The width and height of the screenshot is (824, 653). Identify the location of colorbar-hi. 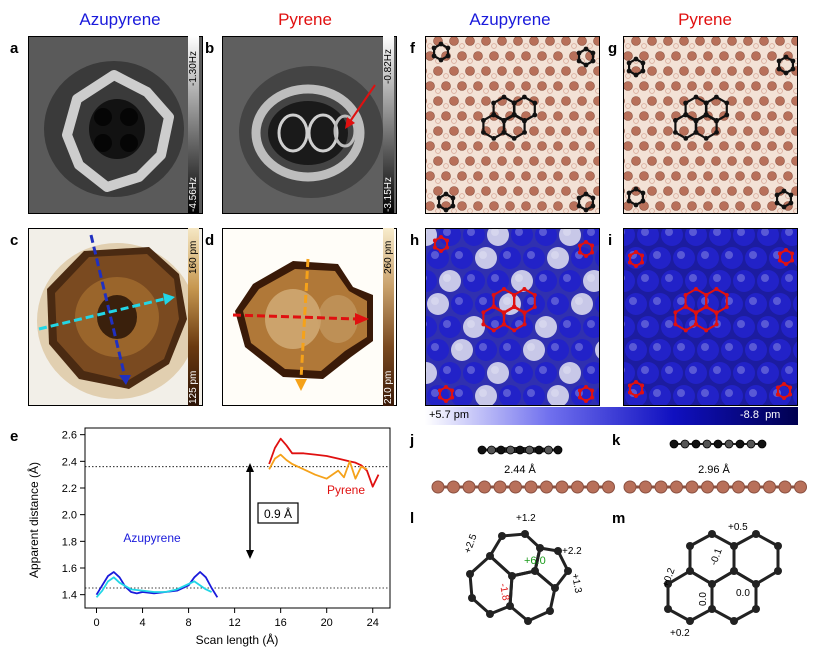
(611, 416).